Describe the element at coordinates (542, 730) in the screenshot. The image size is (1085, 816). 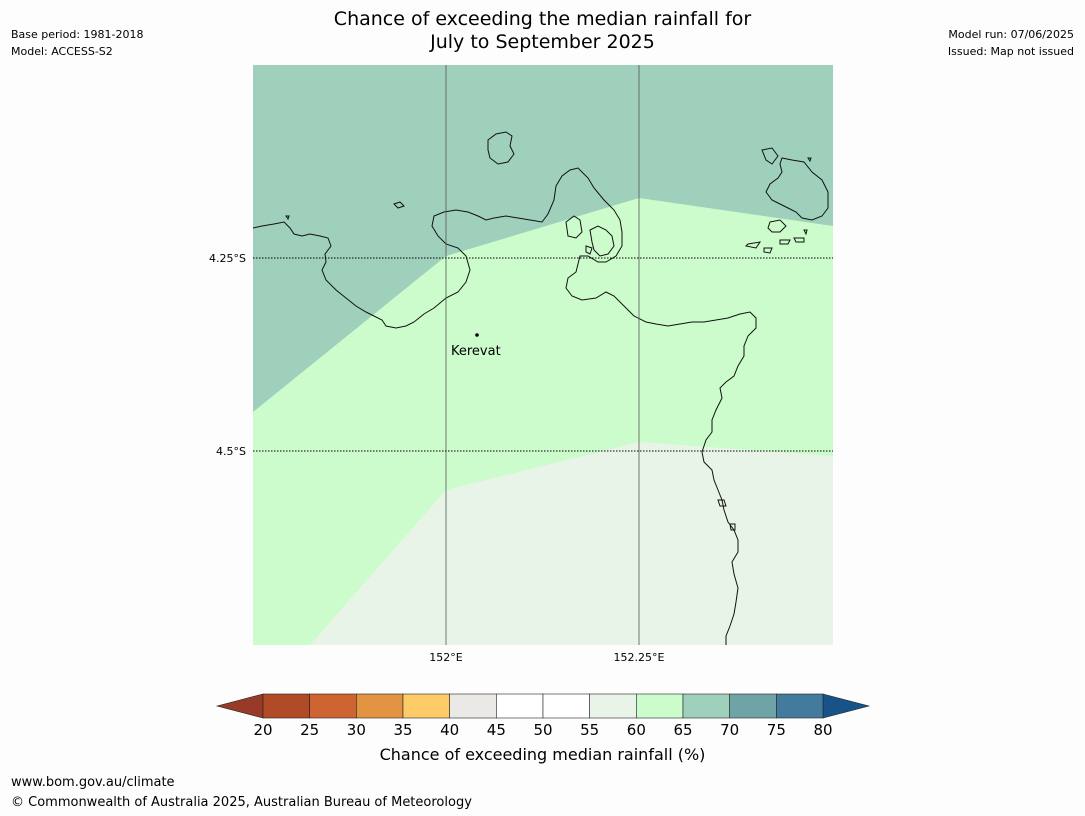
I see `colorbar-tick-label: 50` at that location.